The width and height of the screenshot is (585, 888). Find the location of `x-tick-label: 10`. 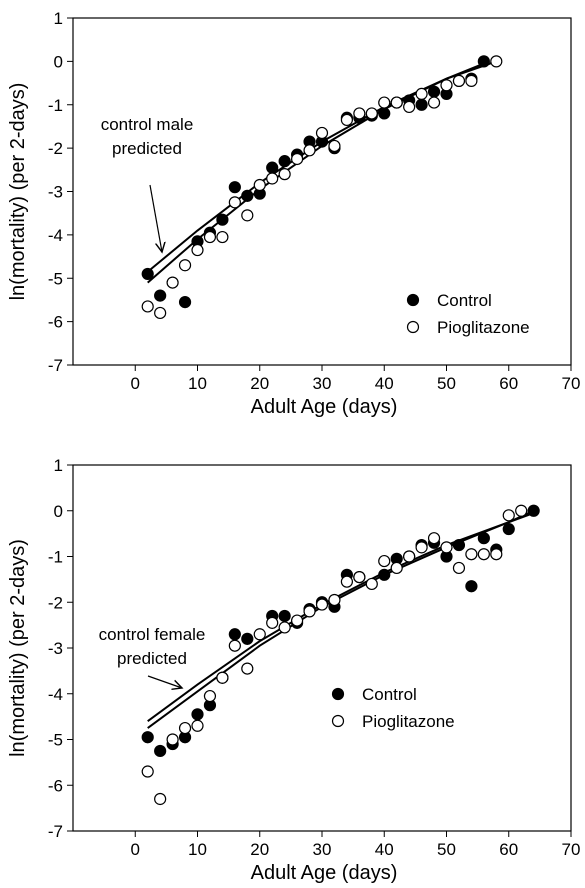

x-tick-label: 10 is located at coordinates (197, 383).